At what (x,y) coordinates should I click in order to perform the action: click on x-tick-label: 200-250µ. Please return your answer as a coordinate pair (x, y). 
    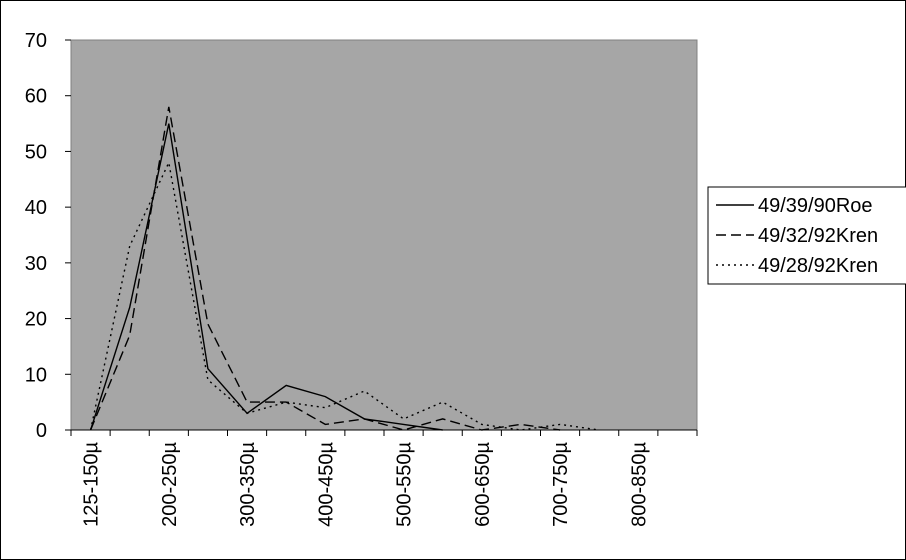
    Looking at the image, I should click on (170, 484).